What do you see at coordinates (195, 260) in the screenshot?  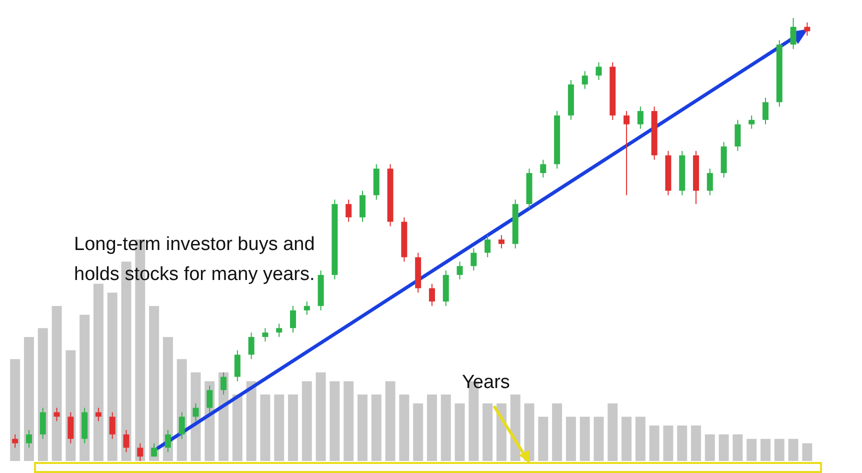 I see `annotation: Long-term investor buys and holds stocks for many years.` at bounding box center [195, 260].